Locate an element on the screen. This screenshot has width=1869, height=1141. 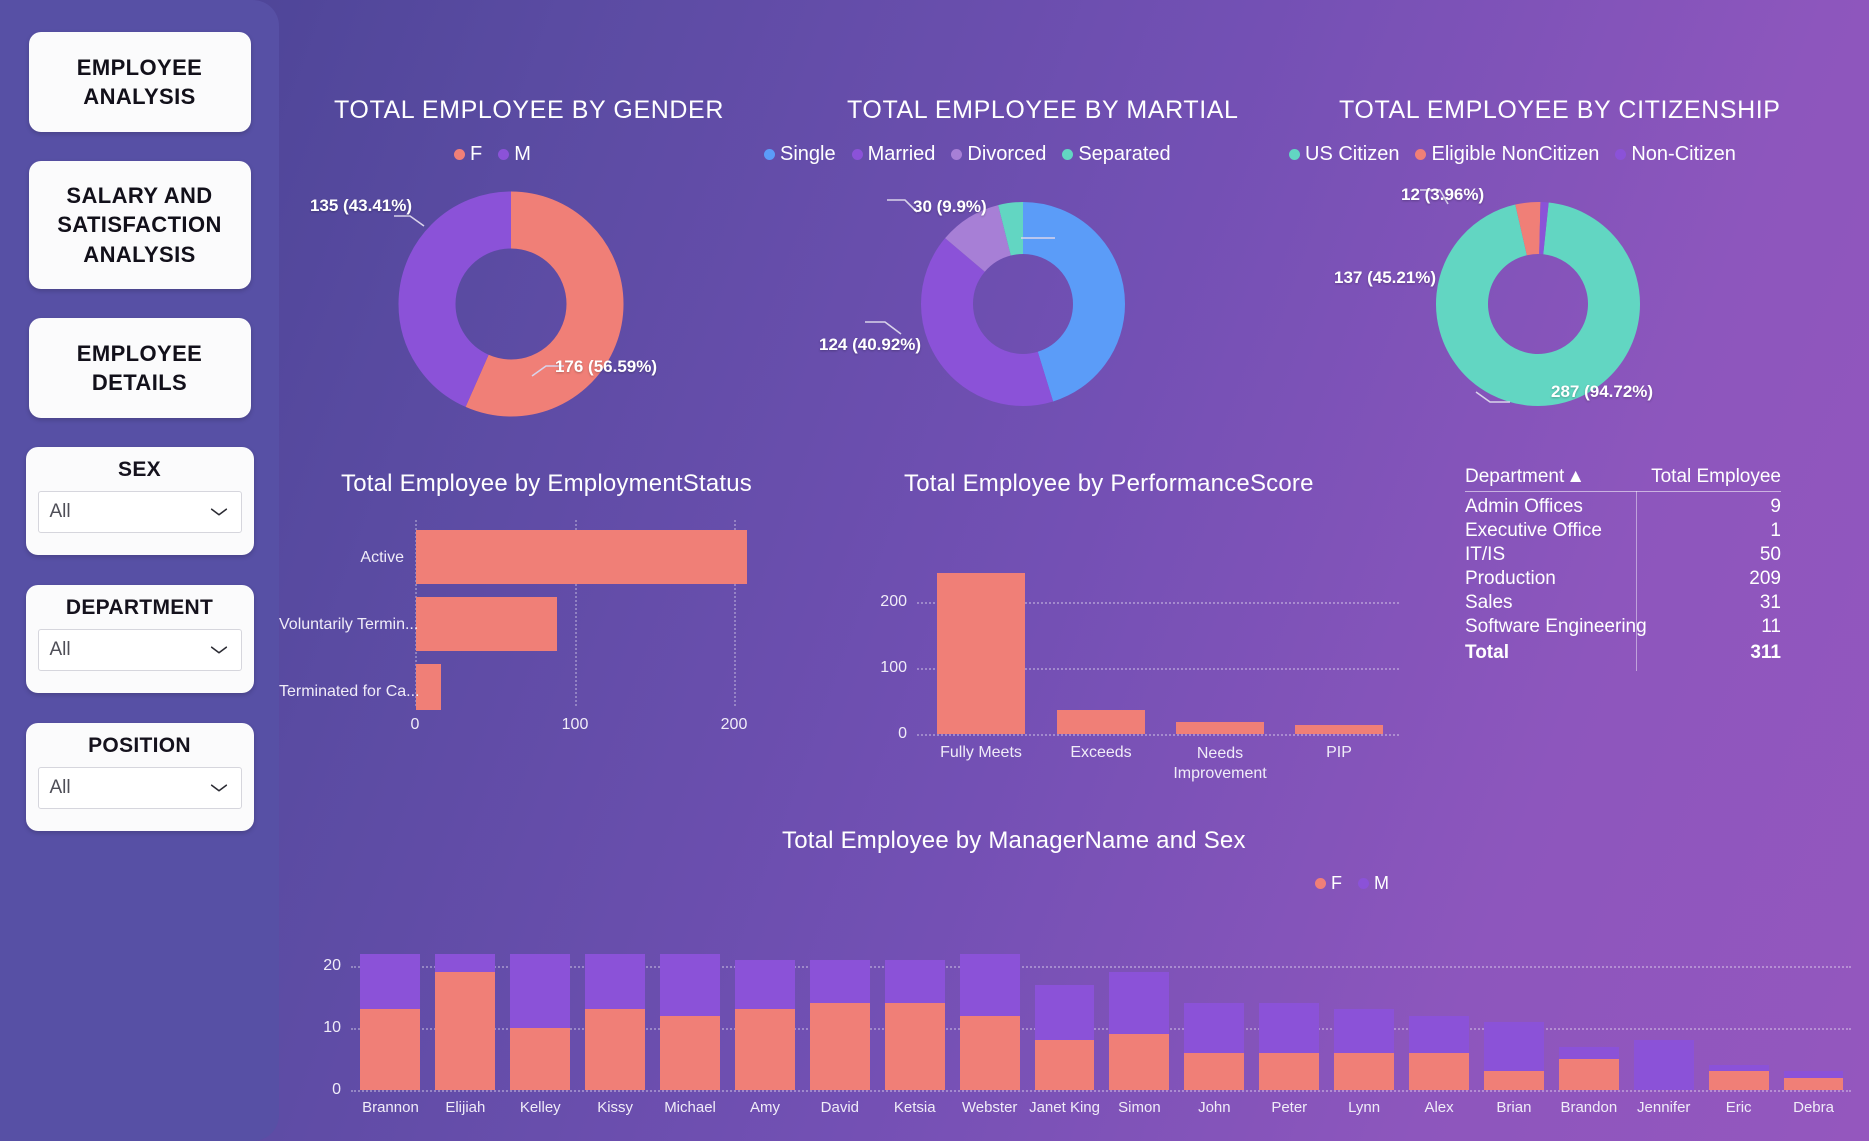
bar-fully-meets is located at coordinates (981, 653).